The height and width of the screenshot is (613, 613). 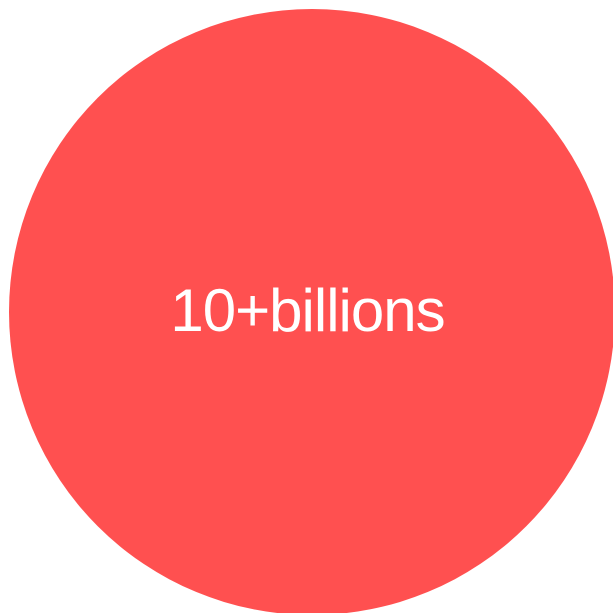 I want to click on circle-label: 10+billions, so click(x=307, y=310).